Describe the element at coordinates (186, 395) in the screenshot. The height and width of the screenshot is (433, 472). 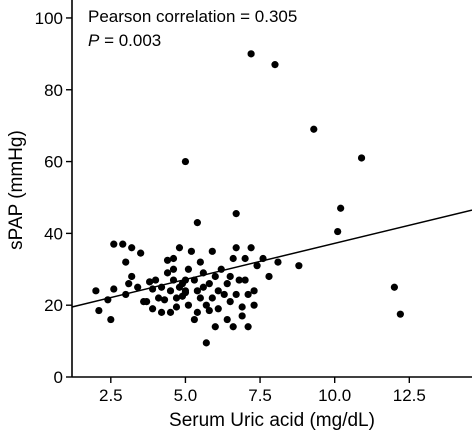
I see `x-tick-label: 5.0` at that location.